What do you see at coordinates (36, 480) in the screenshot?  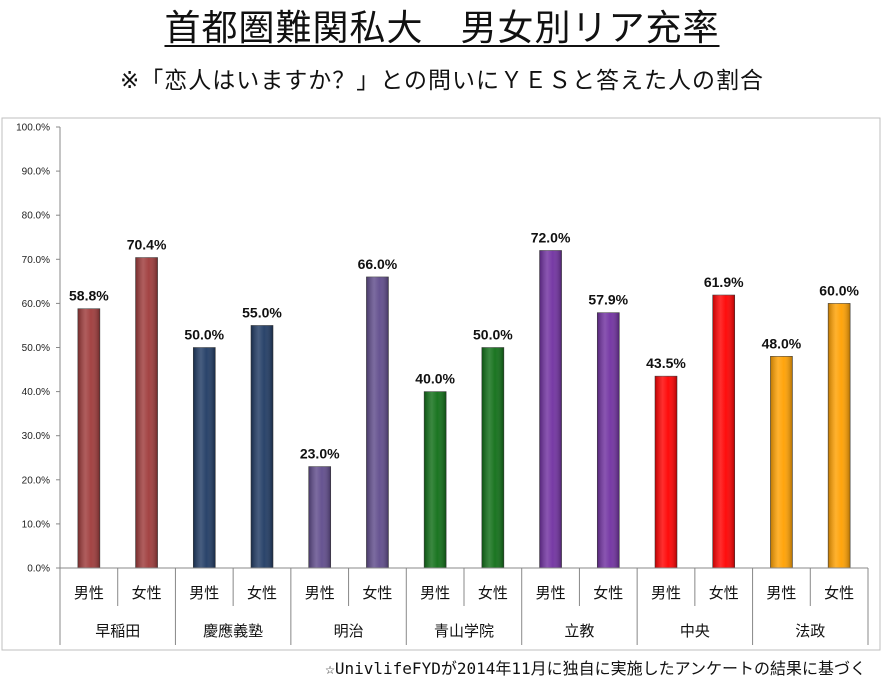 I see `y-tick-label: 20.0%` at bounding box center [36, 480].